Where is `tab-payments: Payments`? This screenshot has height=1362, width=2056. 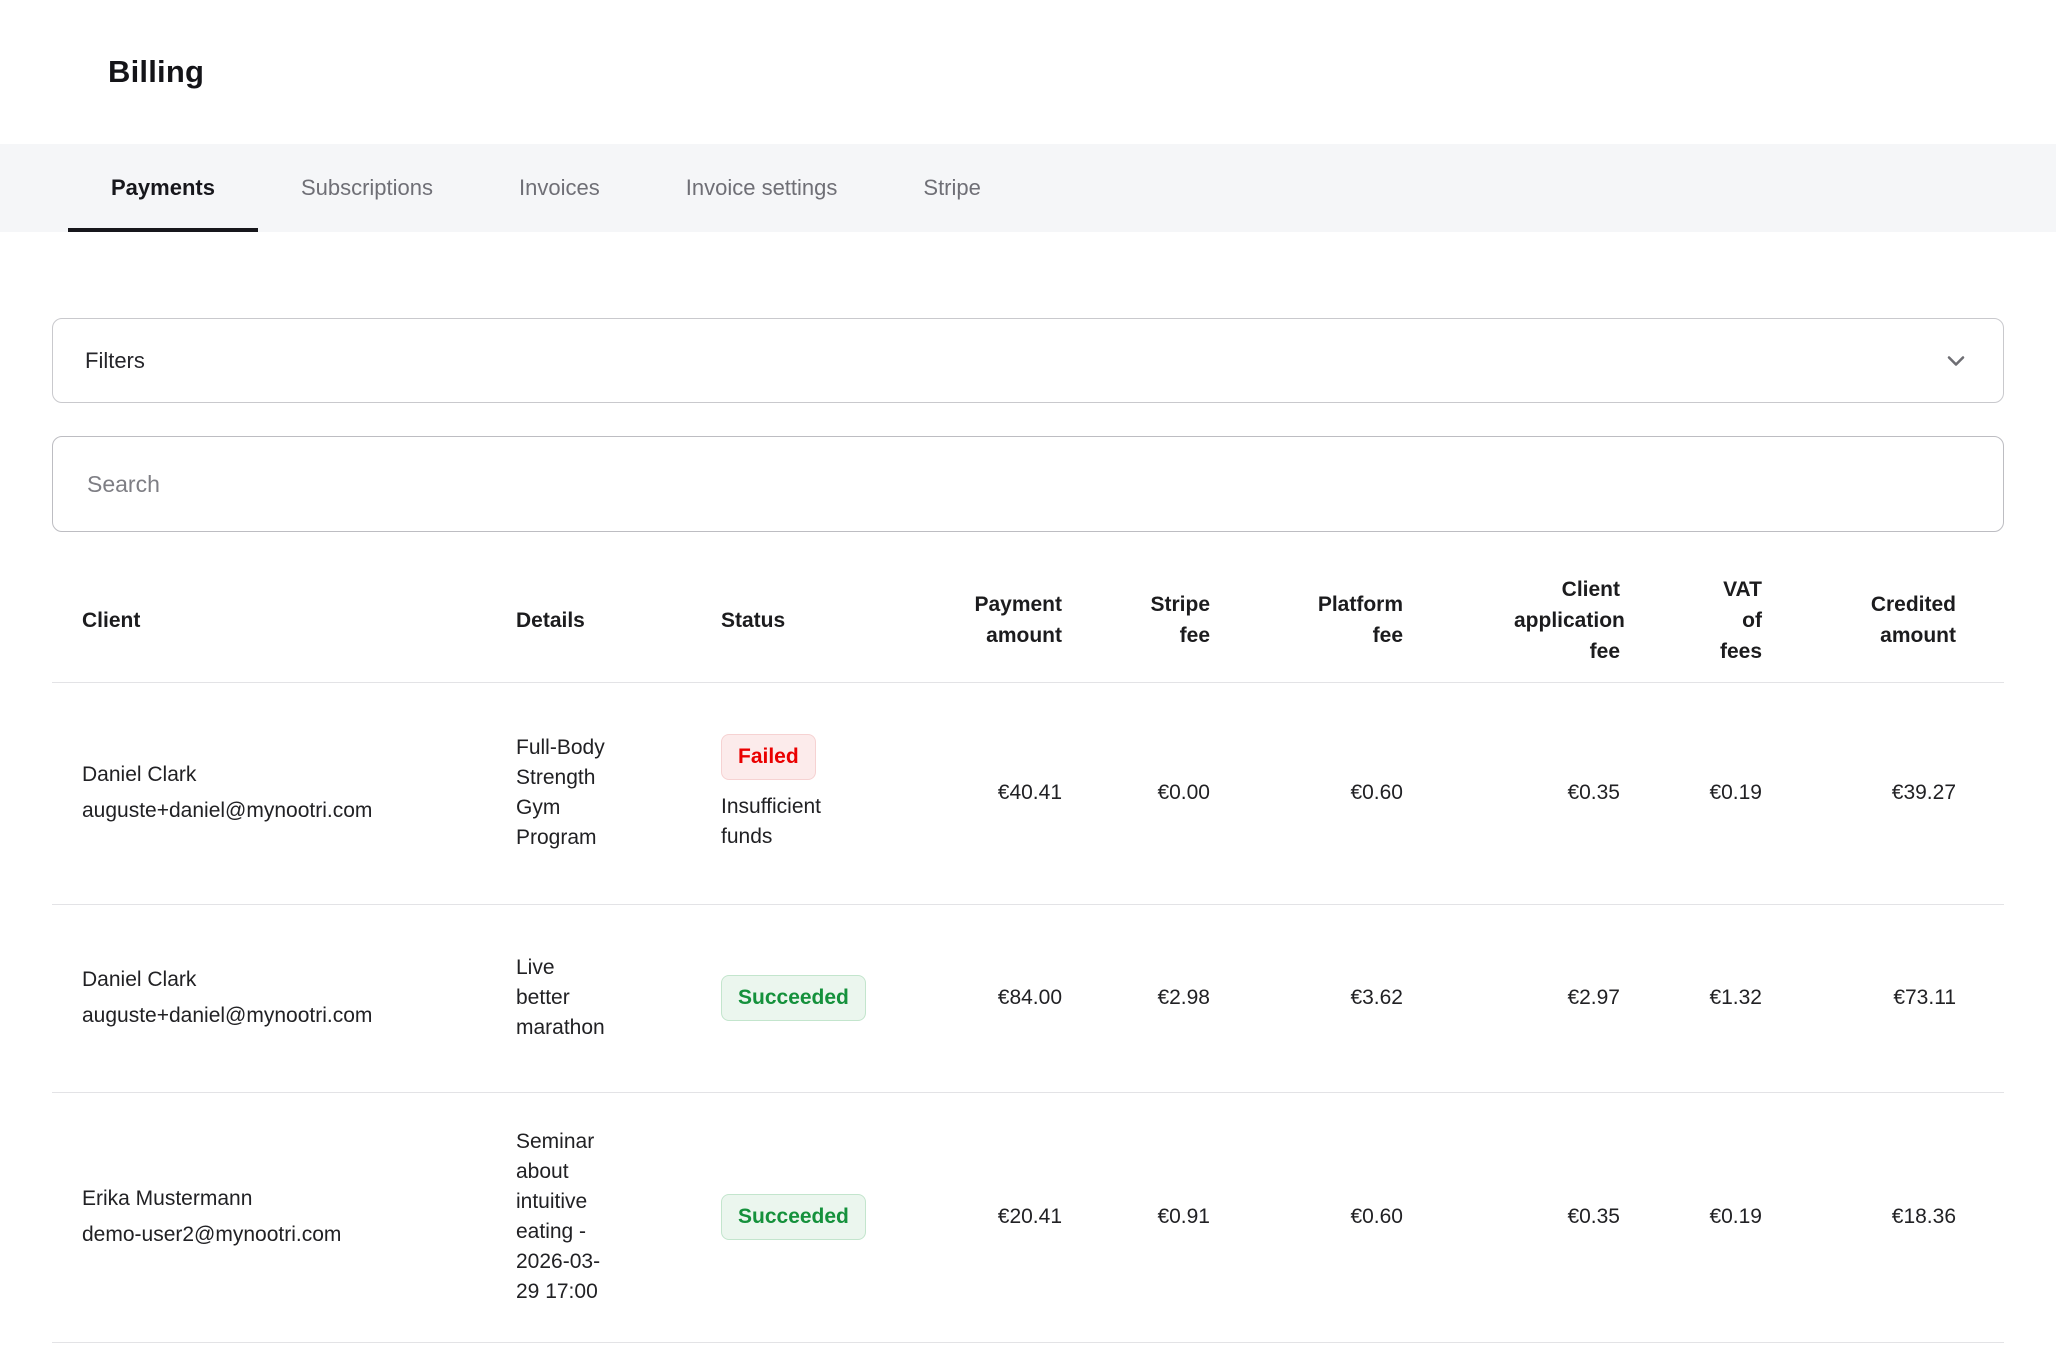
tab-payments: Payments is located at coordinates (163, 188).